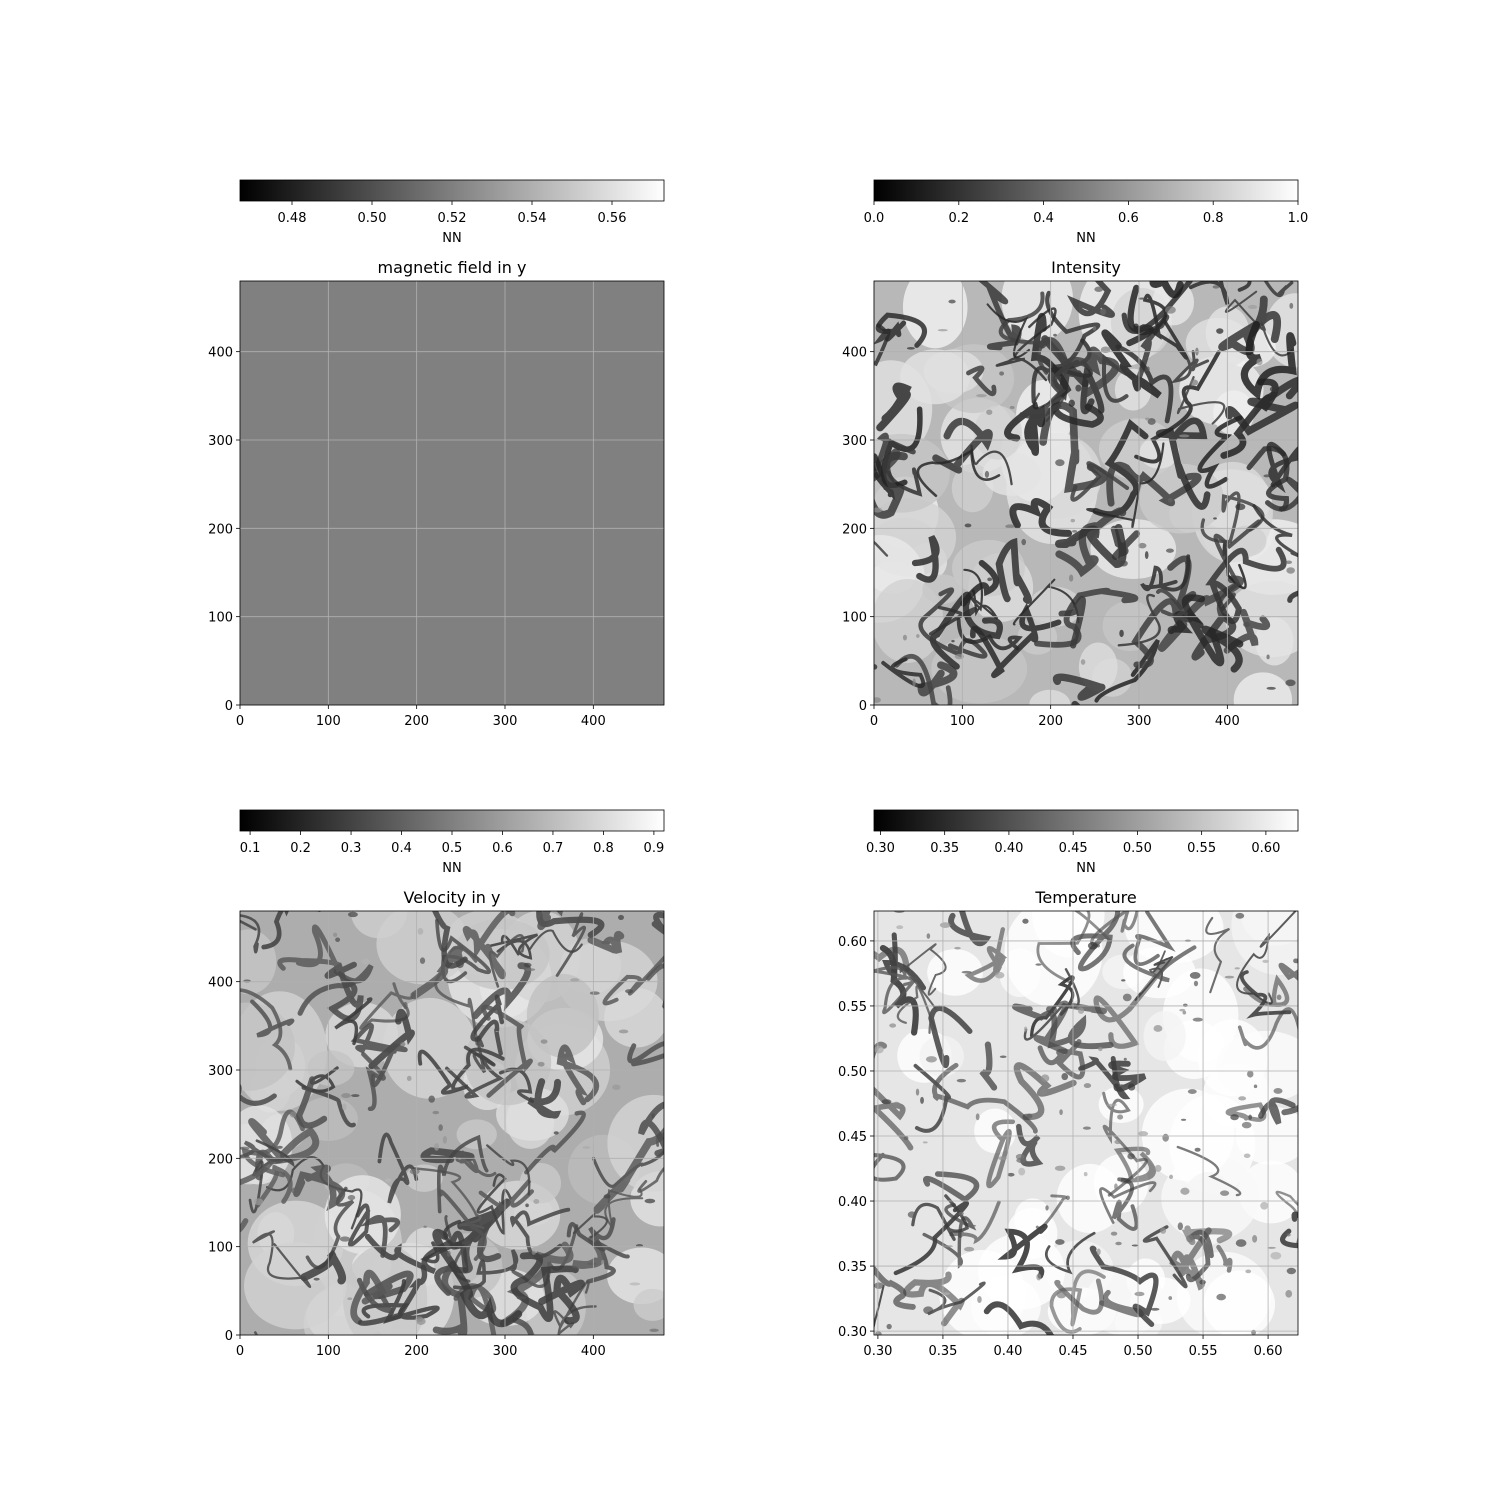 The width and height of the screenshot is (1500, 1500). Describe the element at coordinates (1213, 218) in the screenshot. I see `colorbar-tick-label: 0.8` at that location.